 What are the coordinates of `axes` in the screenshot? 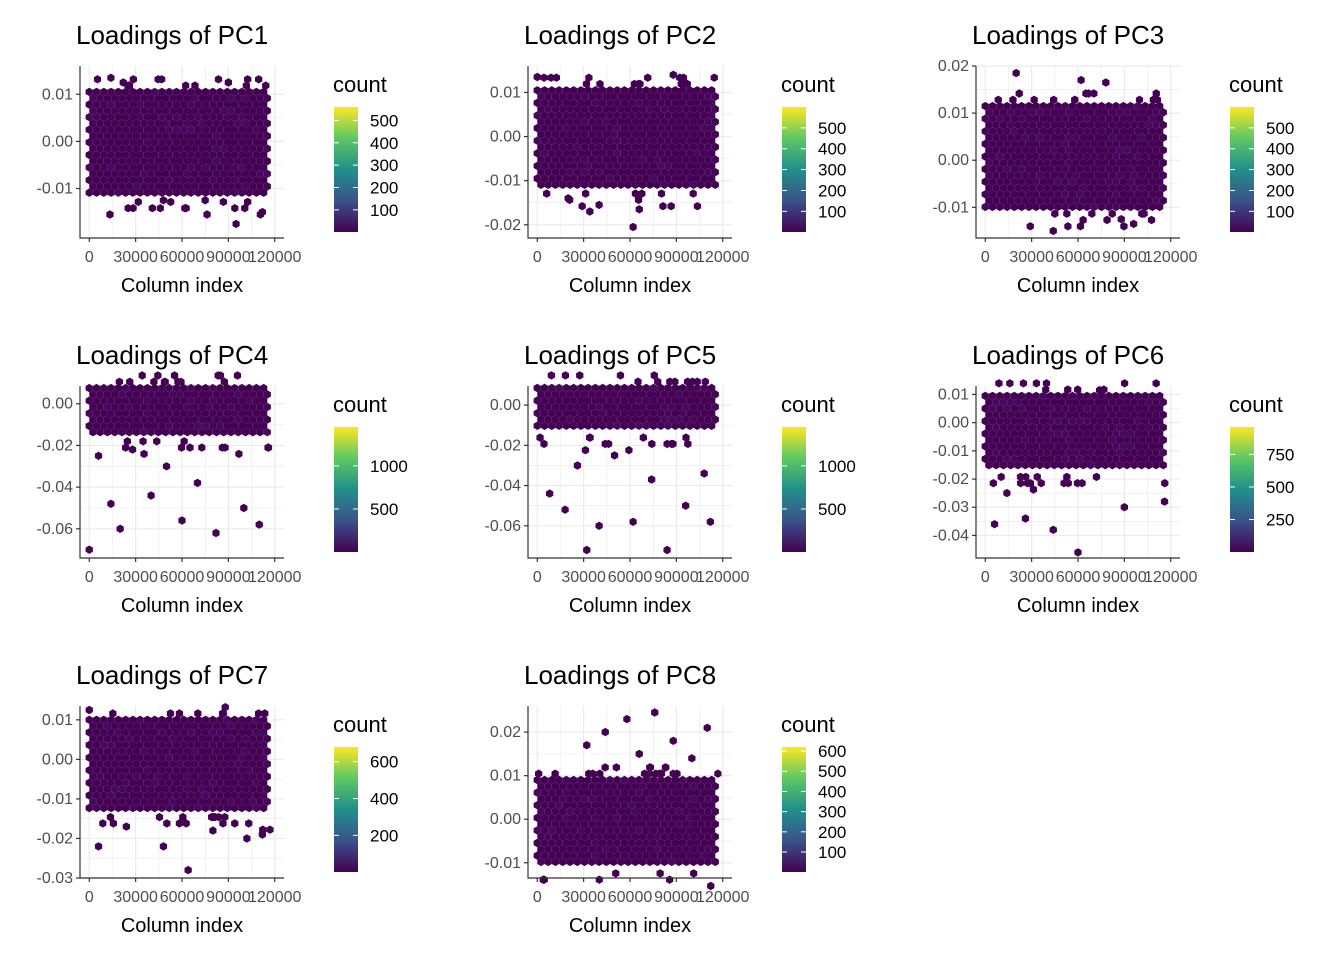 It's located at (628, 154).